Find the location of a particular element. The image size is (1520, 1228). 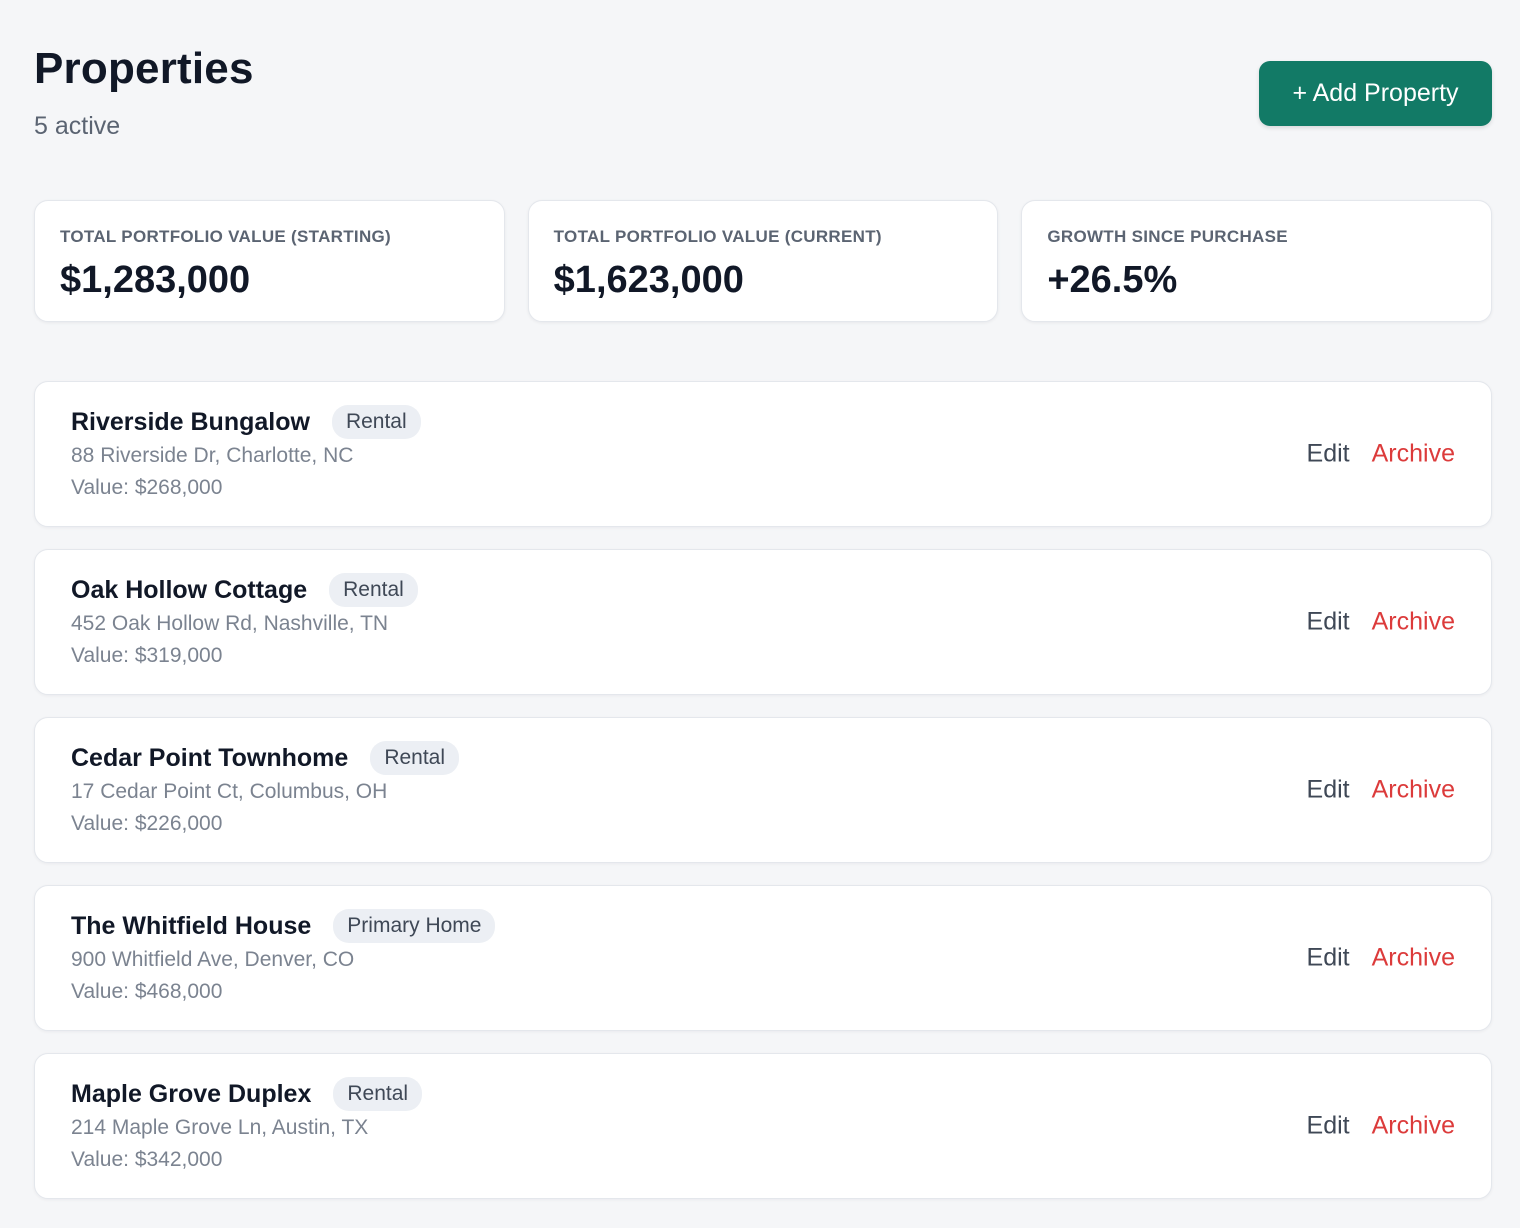

property-name: Cedar Point Townhome is located at coordinates (210, 757).